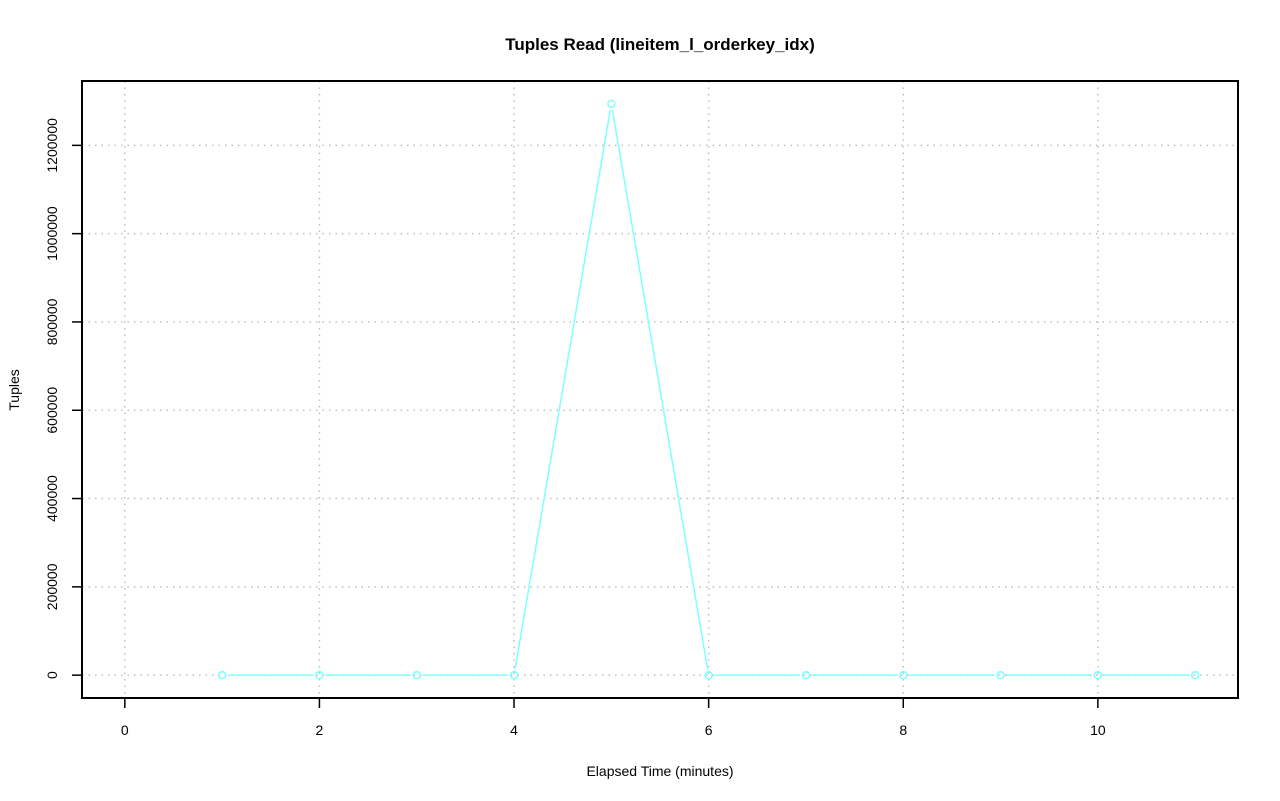 The width and height of the screenshot is (1280, 801). Describe the element at coordinates (52, 675) in the screenshot. I see `y-tick-label: 0` at that location.